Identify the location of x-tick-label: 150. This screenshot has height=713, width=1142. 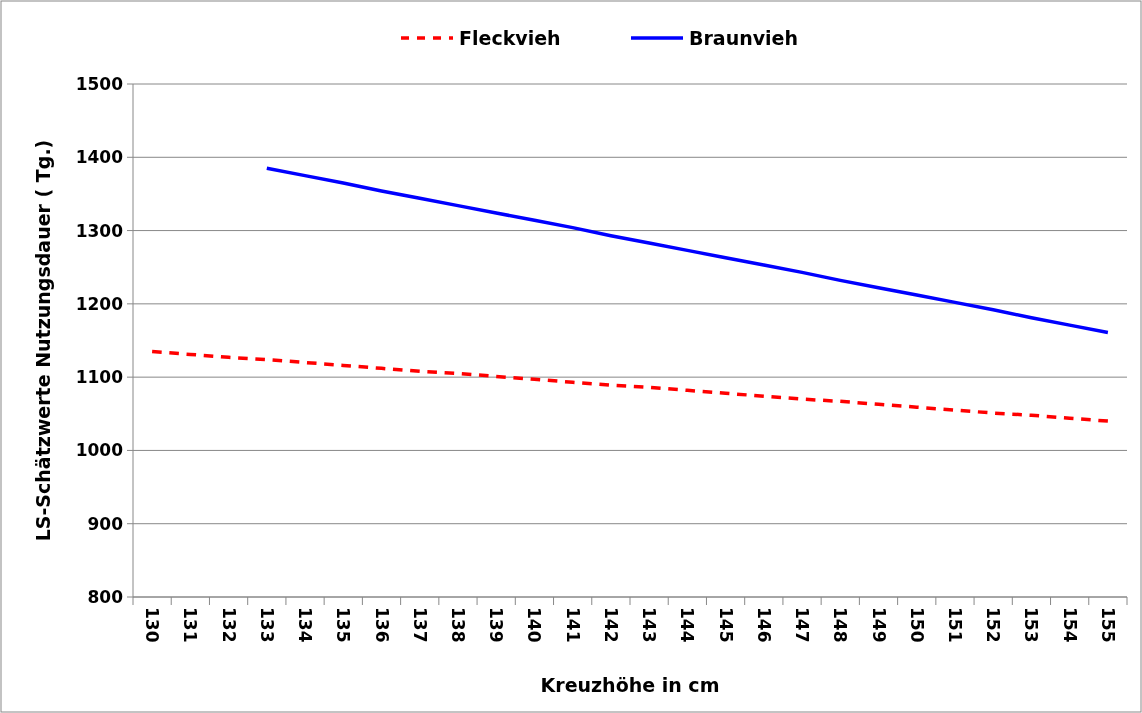
(916, 625).